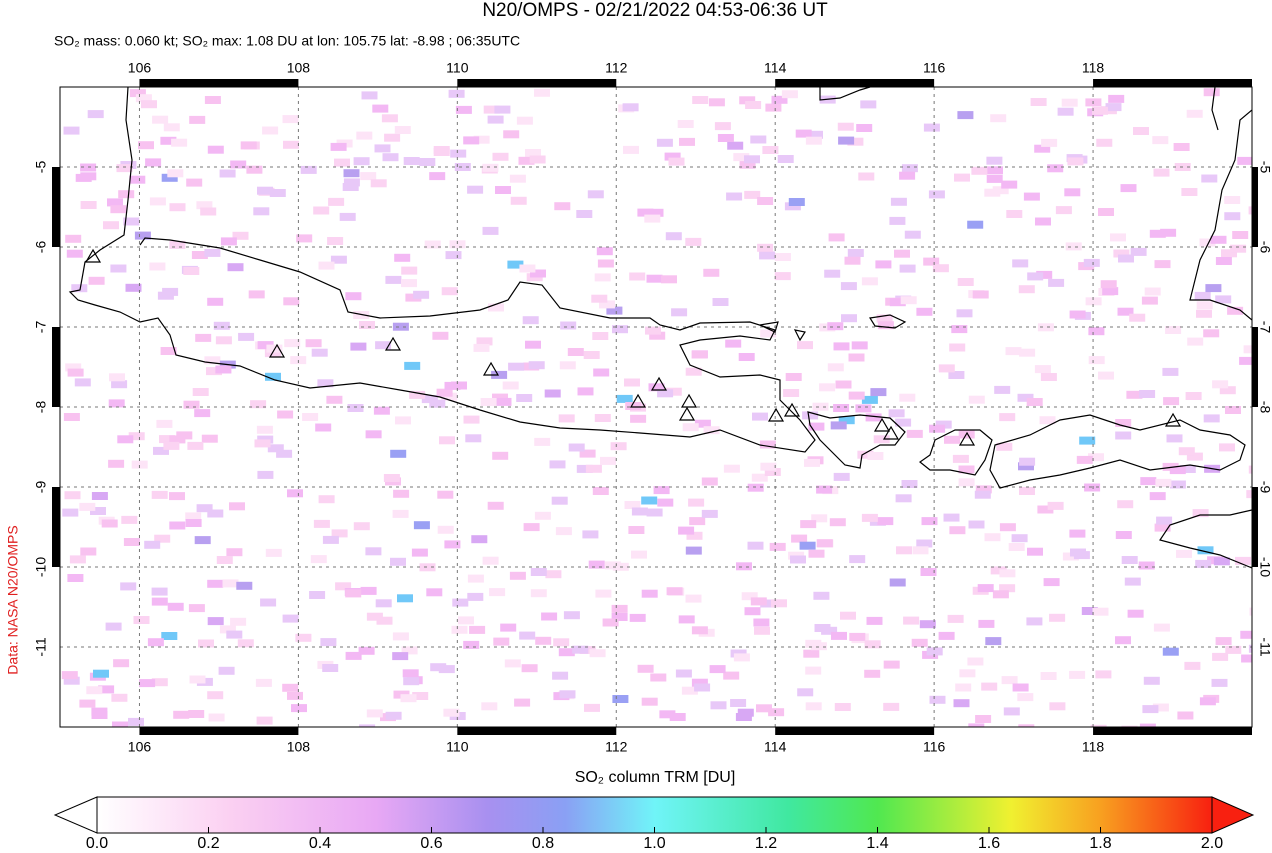 The width and height of the screenshot is (1272, 853). What do you see at coordinates (1233, 815) in the screenshot?
I see `colorbar-over` at bounding box center [1233, 815].